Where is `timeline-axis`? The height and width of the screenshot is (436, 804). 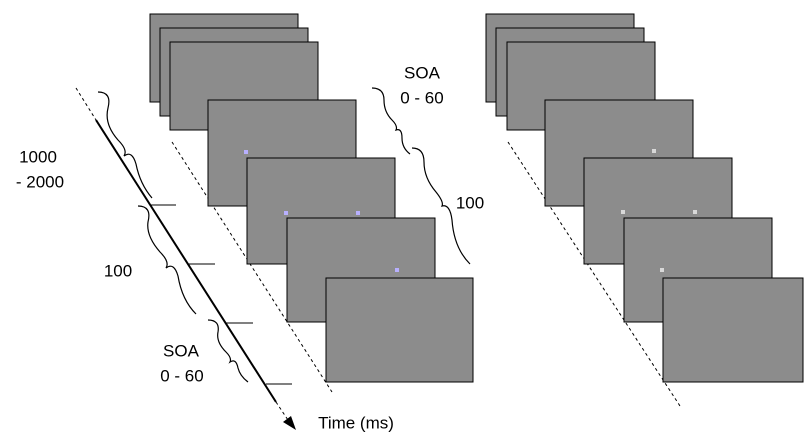
timeline-axis is located at coordinates (186, 261).